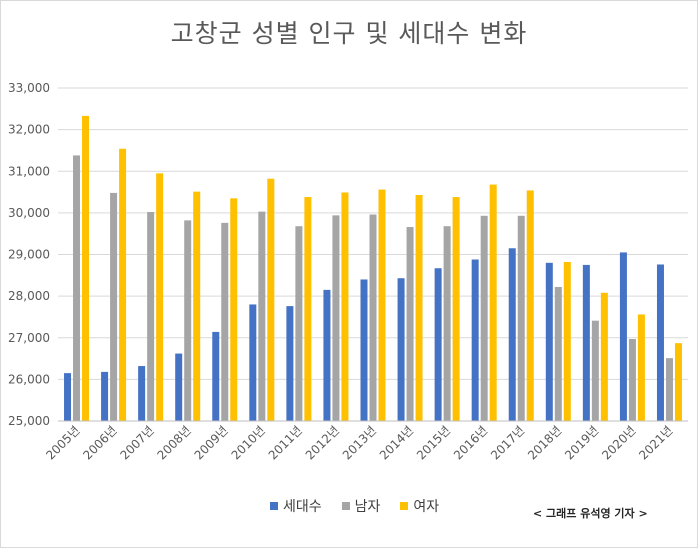 This screenshot has width=698, height=548. What do you see at coordinates (349, 33) in the screenshot?
I see `chart-title: 고창군 성별 인구 및 세대수 변화` at bounding box center [349, 33].